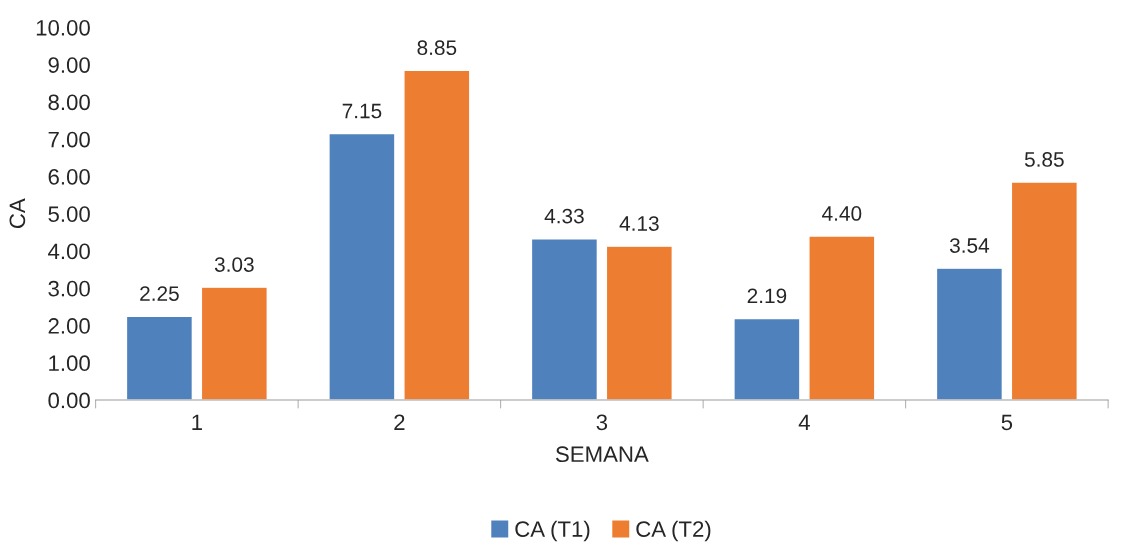 The image size is (1125, 548). What do you see at coordinates (673, 531) in the screenshot?
I see `legend-label: CA (T2)` at bounding box center [673, 531].